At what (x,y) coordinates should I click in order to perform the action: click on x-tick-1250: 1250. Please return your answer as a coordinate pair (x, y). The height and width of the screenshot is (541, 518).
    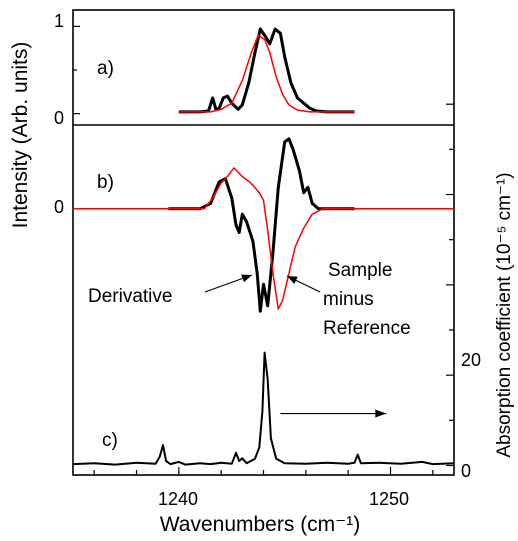
    Looking at the image, I should click on (389, 499).